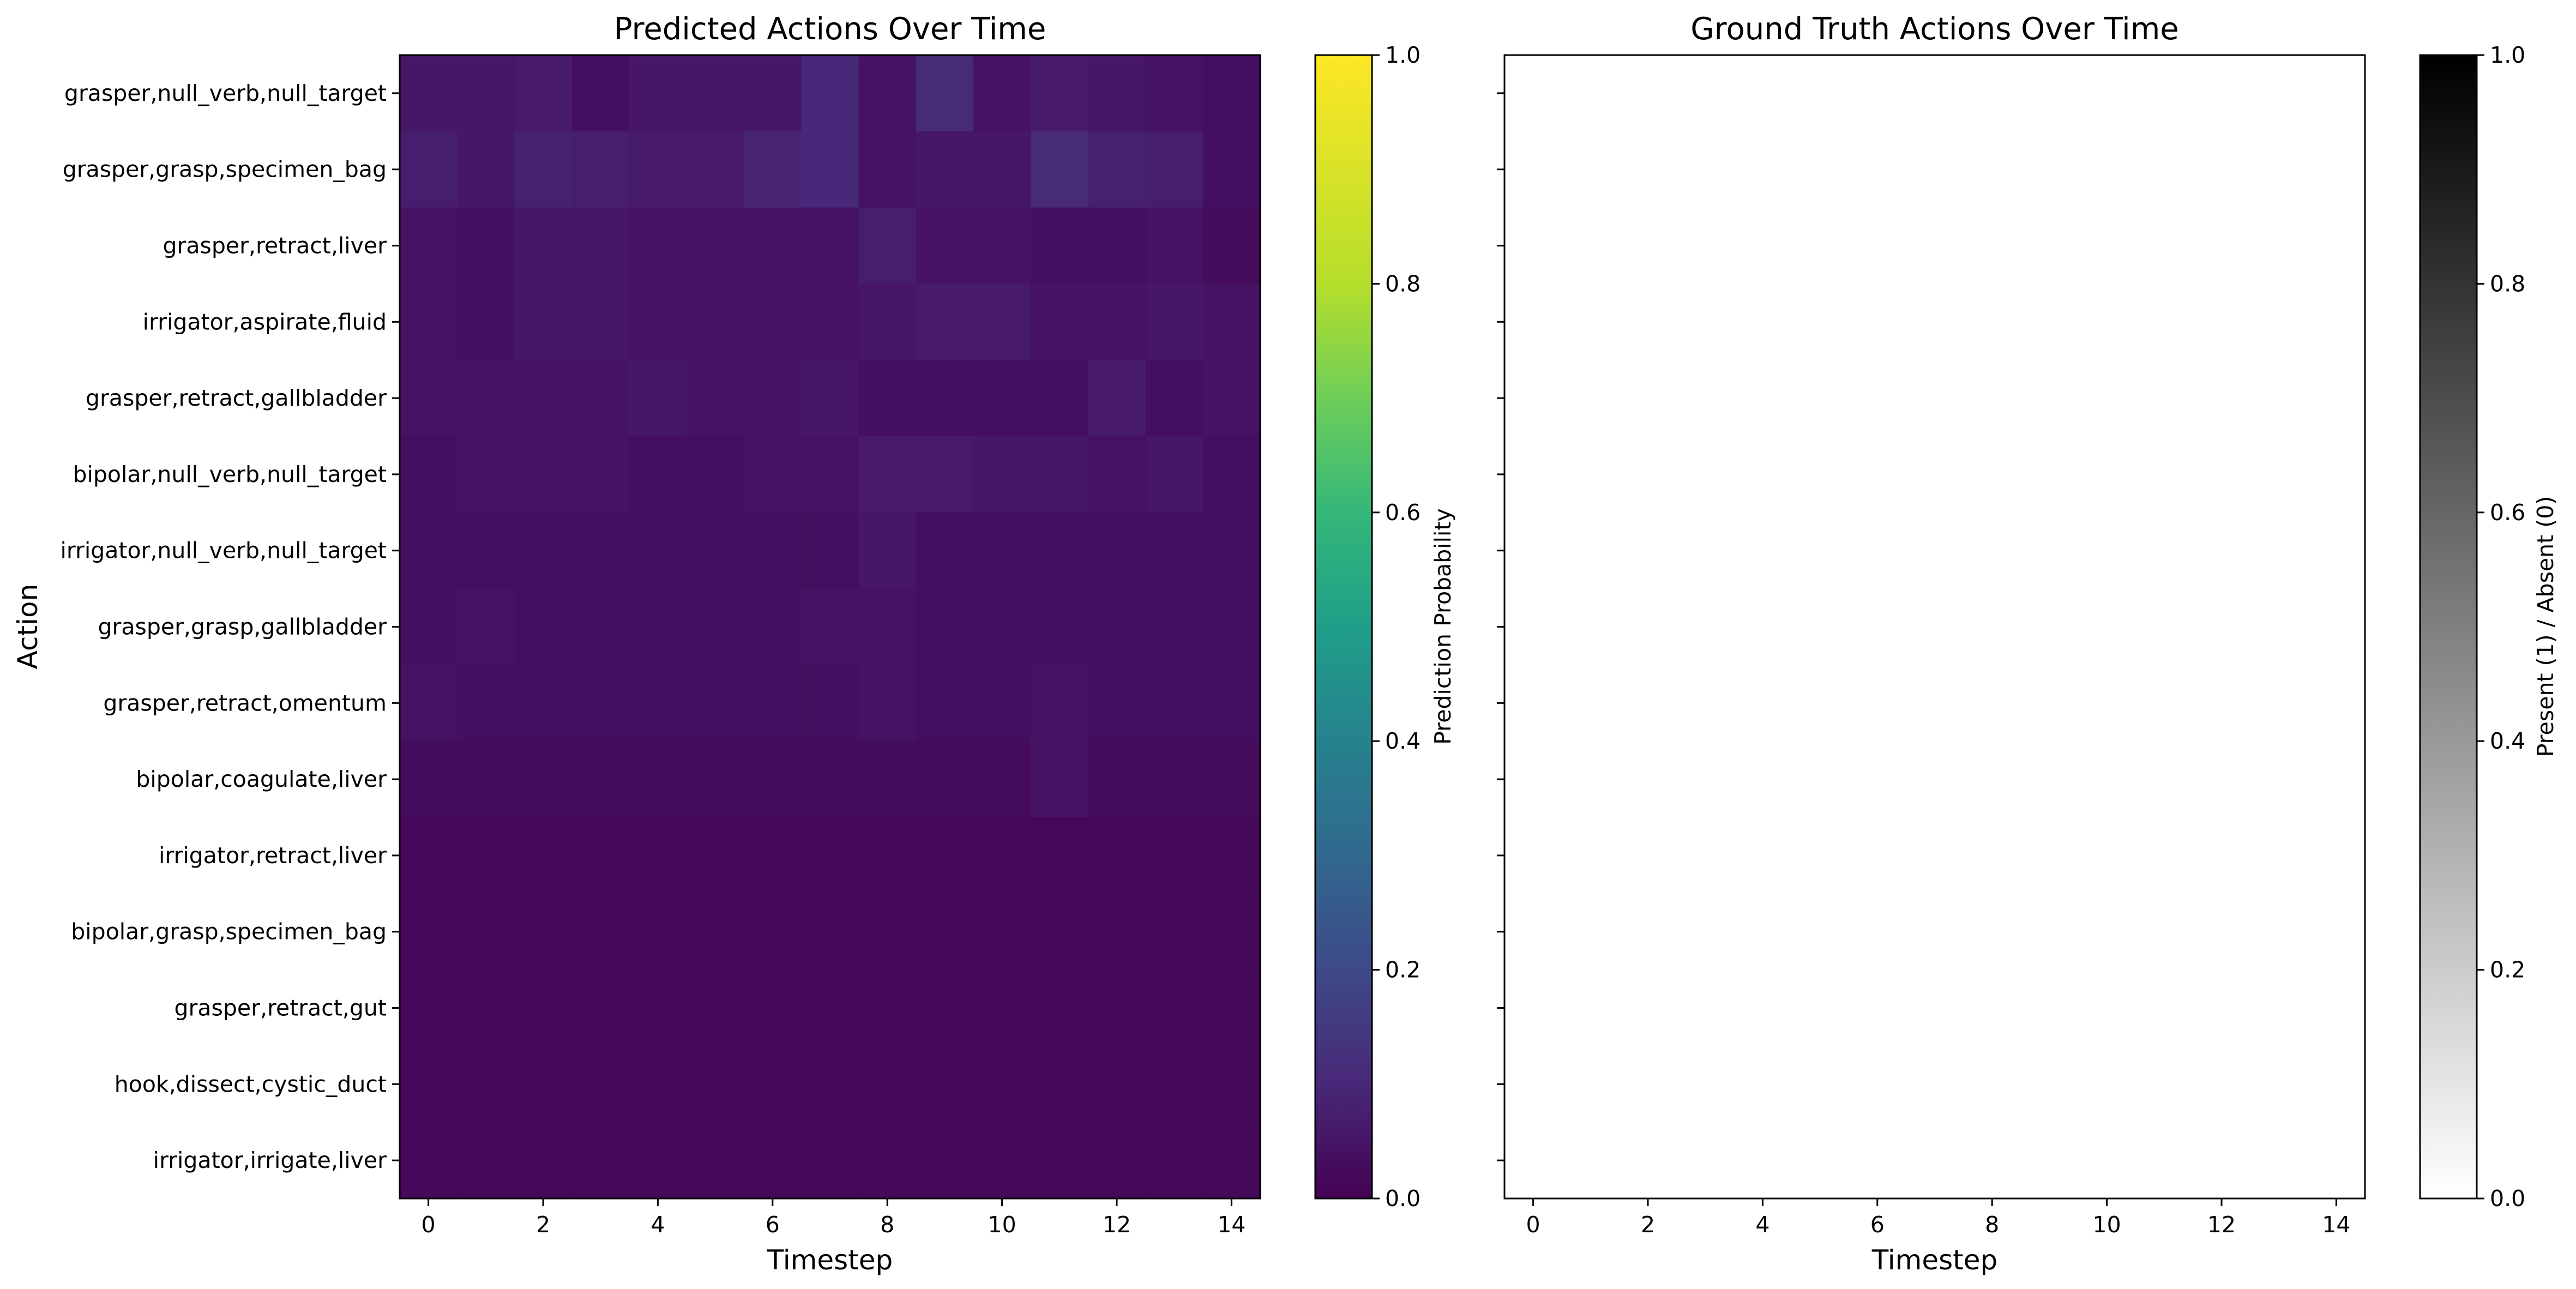  I want to click on chart2-x-tick-label: 12, so click(2221, 1225).